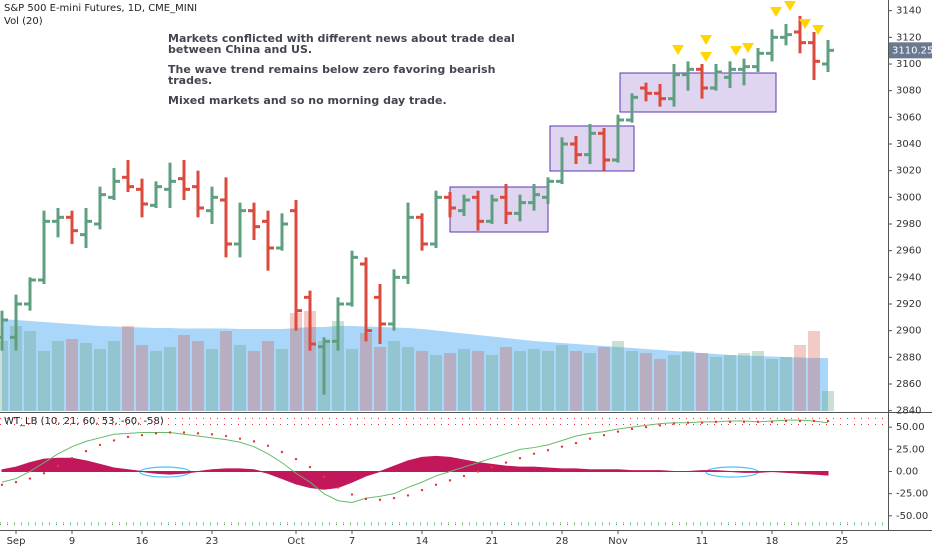  Describe the element at coordinates (908, 144) in the screenshot. I see `y-tick-label: 3040` at that location.